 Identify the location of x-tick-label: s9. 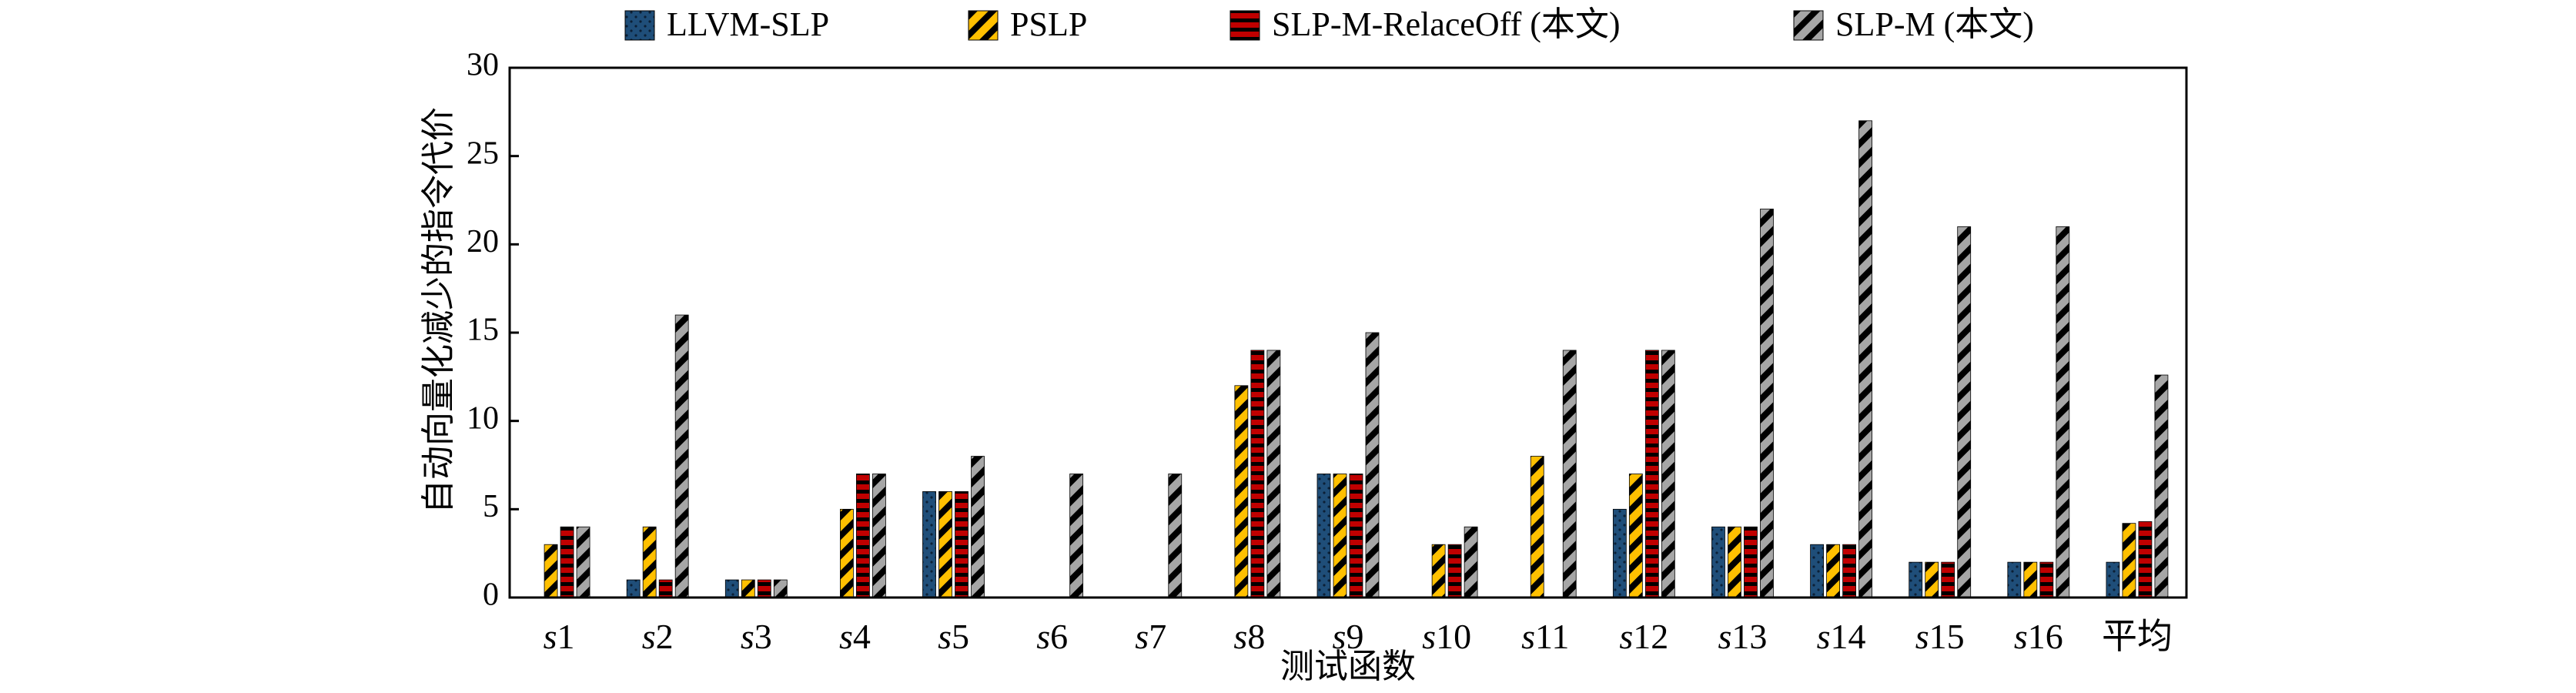
(1349, 636).